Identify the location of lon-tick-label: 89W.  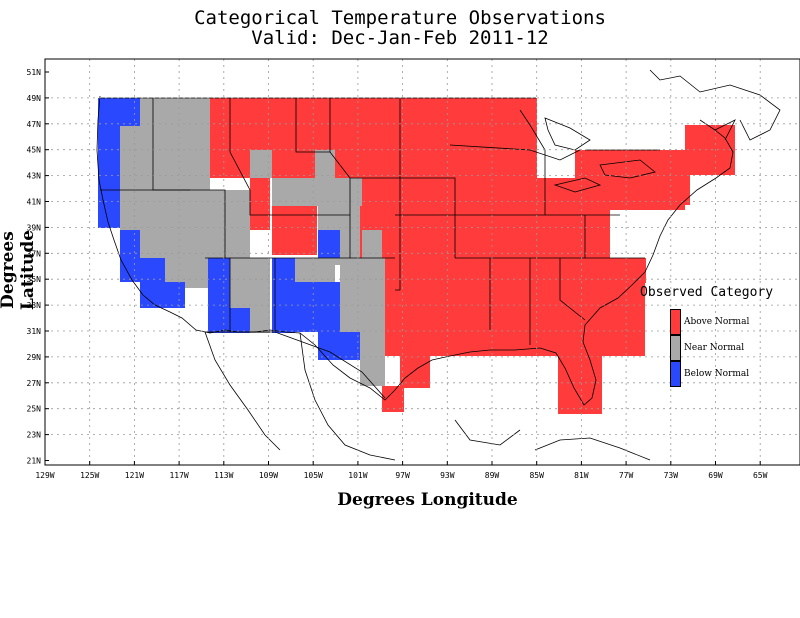
(492, 475).